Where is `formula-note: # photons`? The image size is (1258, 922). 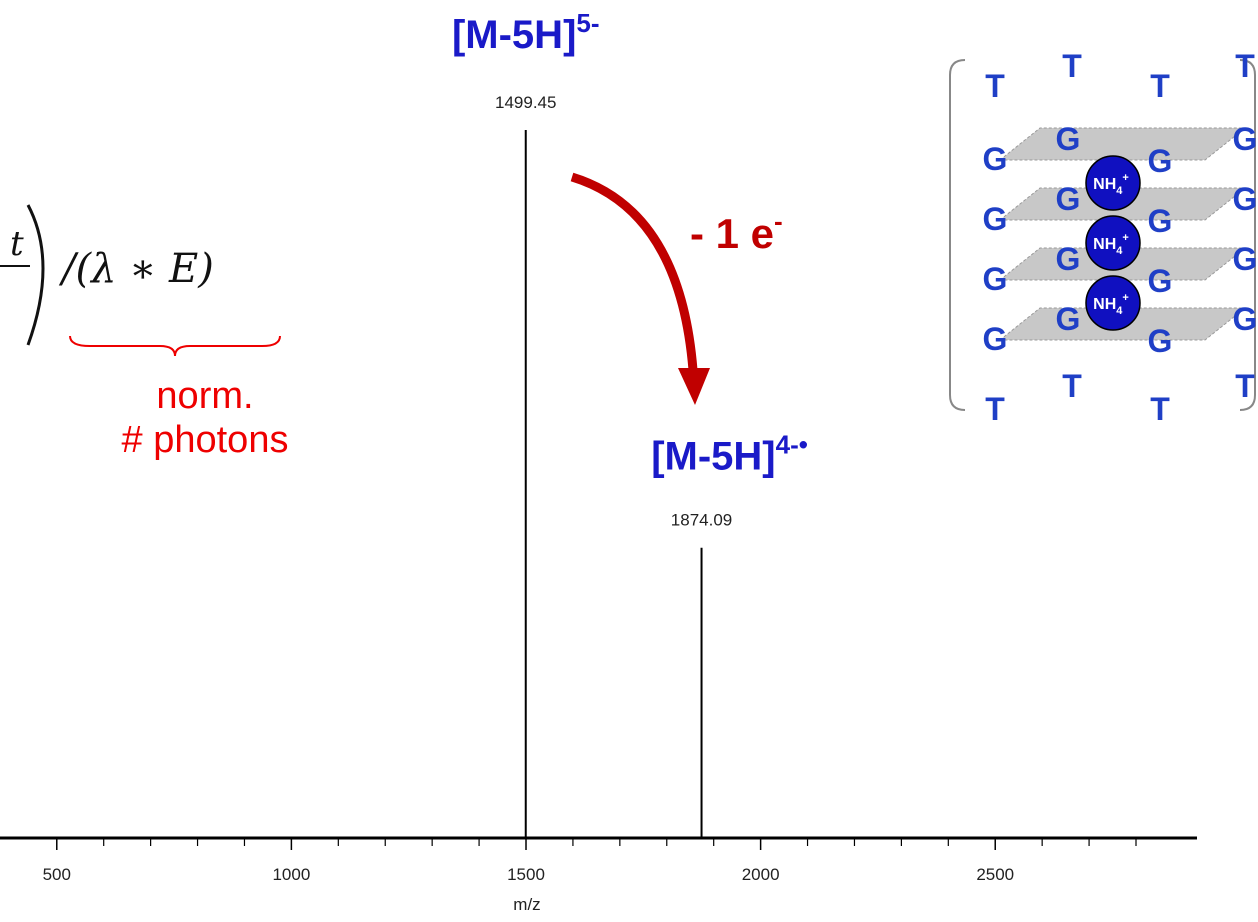 formula-note: # photons is located at coordinates (205, 440).